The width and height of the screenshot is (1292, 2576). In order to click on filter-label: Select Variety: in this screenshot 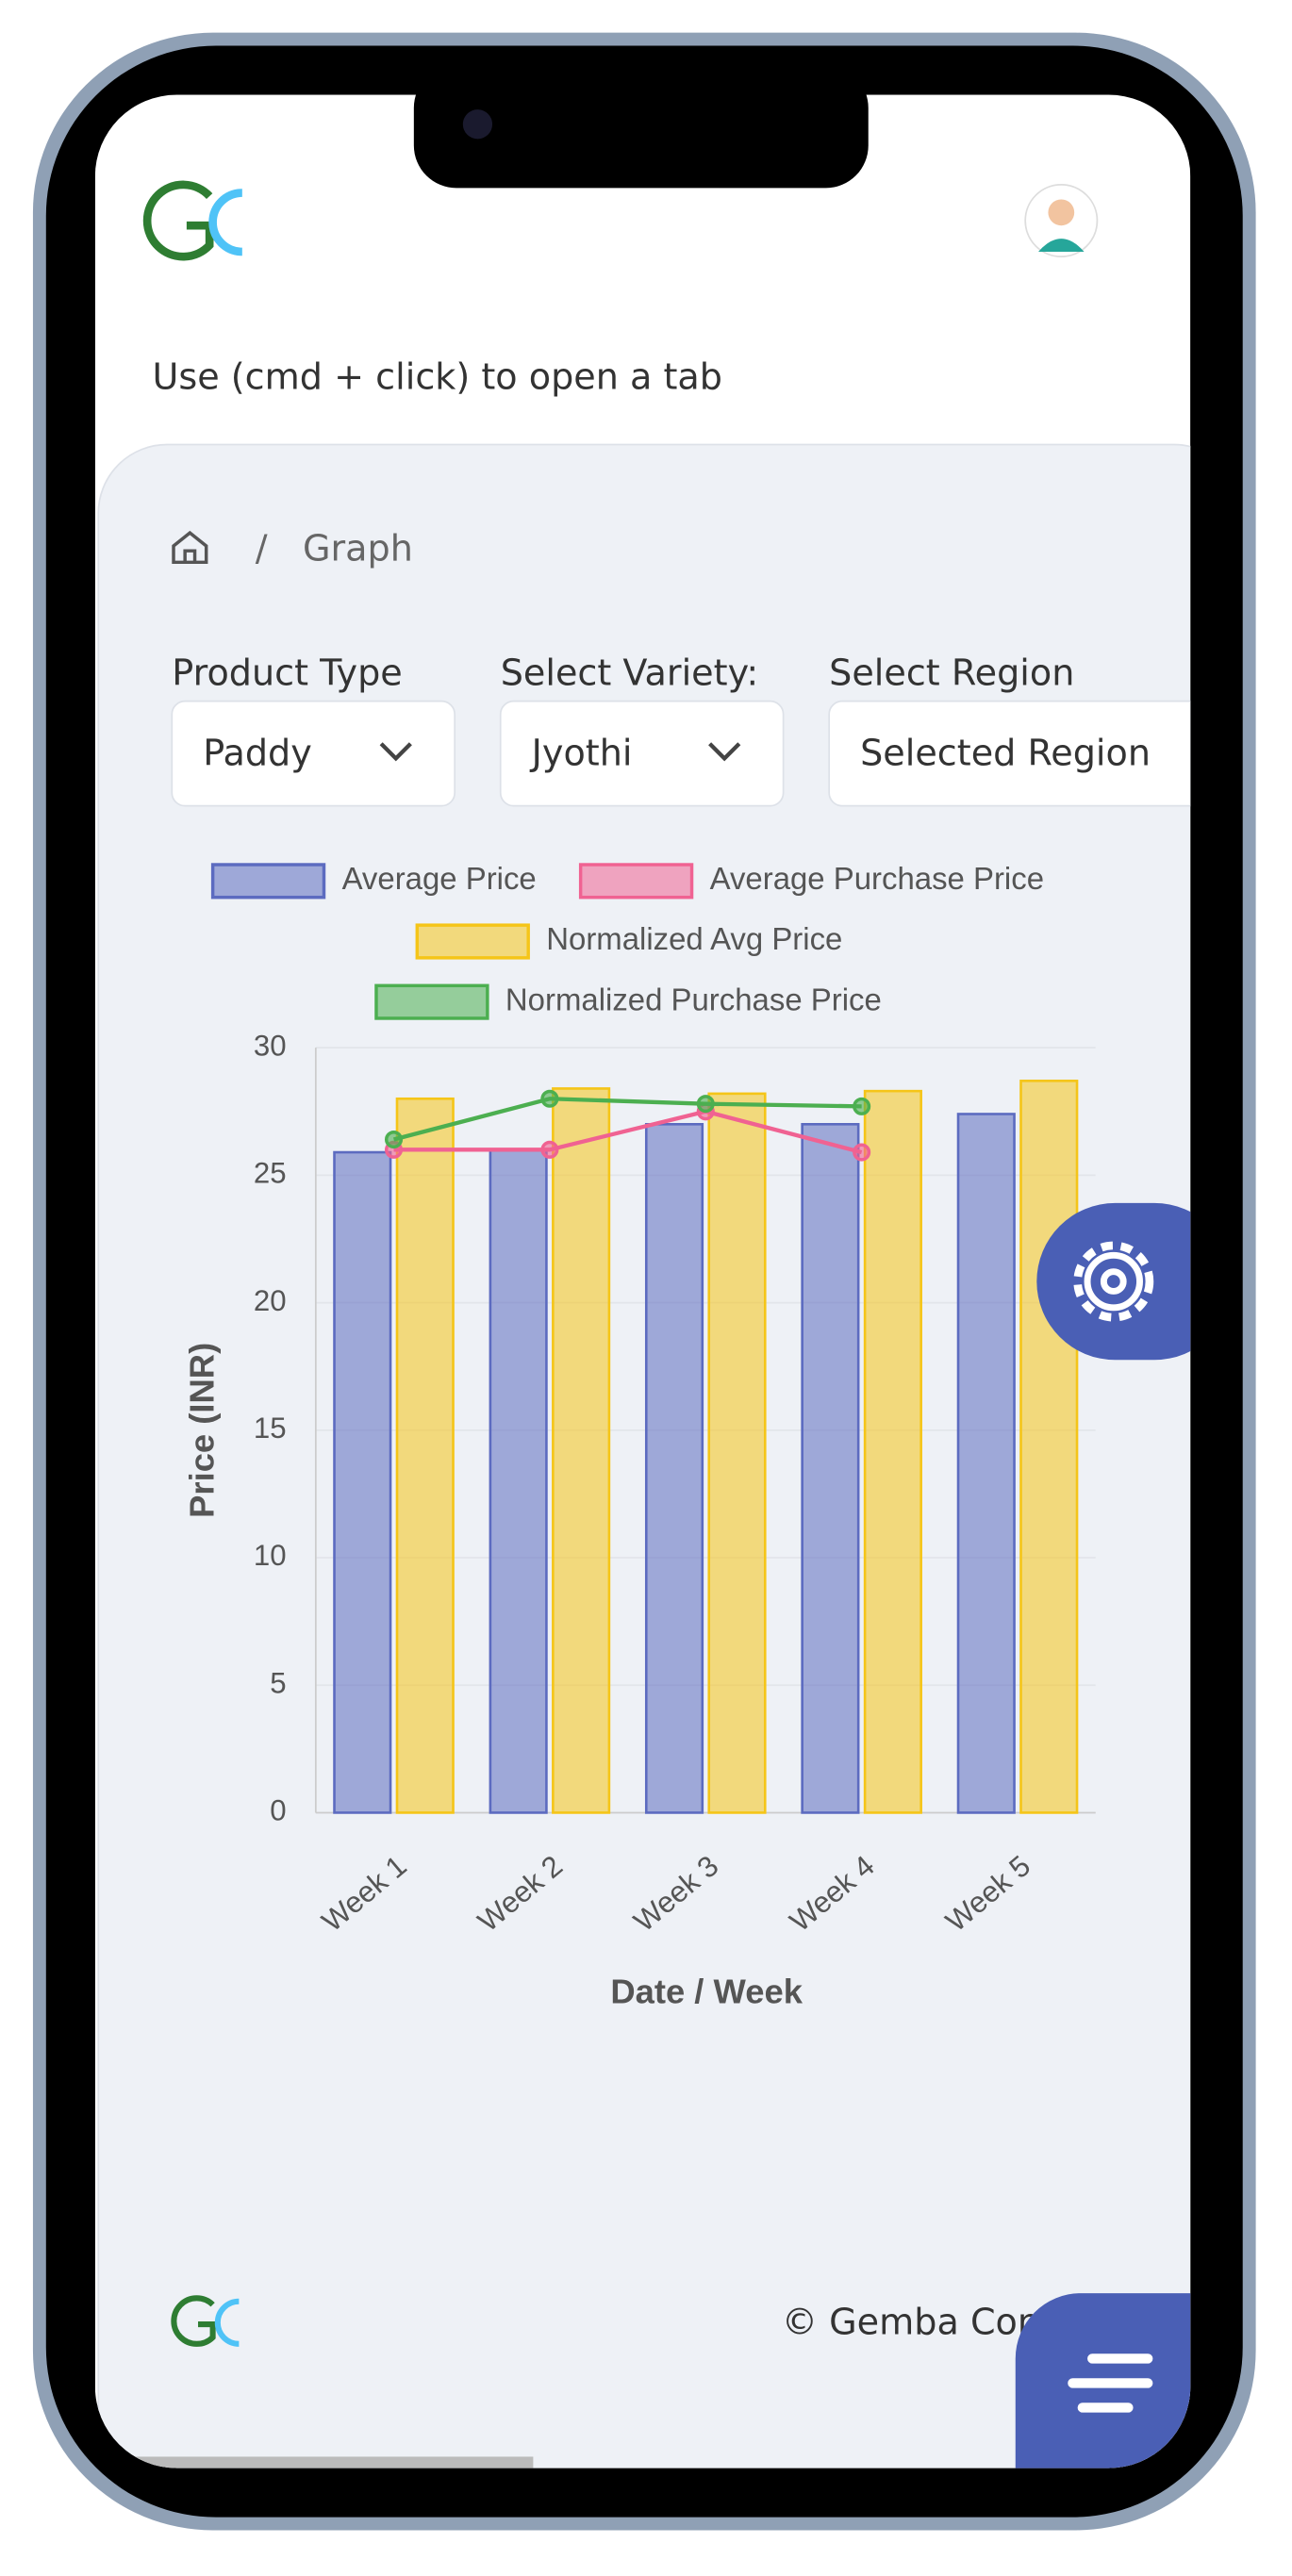, I will do `click(630, 672)`.